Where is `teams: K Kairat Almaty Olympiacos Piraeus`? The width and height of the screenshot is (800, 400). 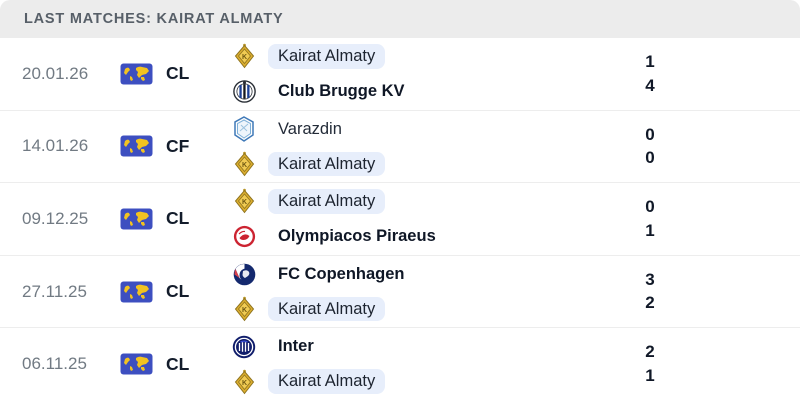 teams: K Kairat Almaty Olympiacos Piraeus is located at coordinates (516, 218).